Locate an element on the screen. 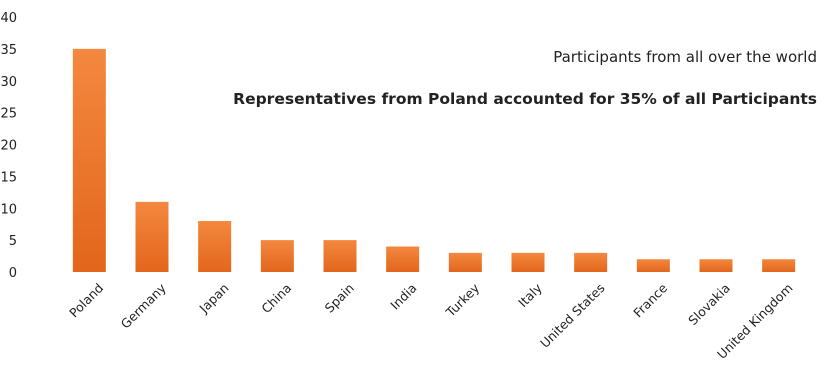 This screenshot has width=821, height=374. x-tick-label: India is located at coordinates (403, 296).